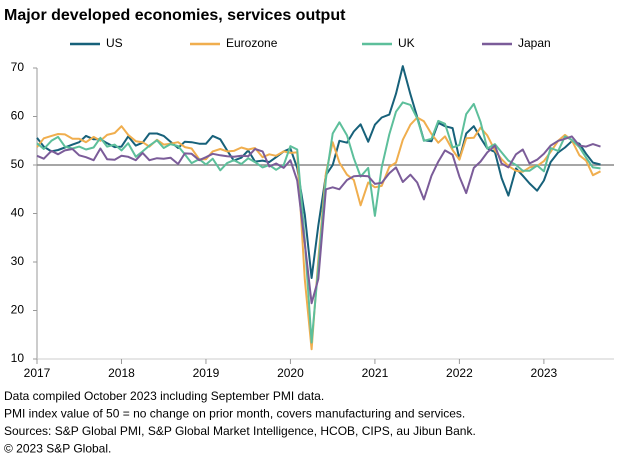 This screenshot has height=464, width=620. Describe the element at coordinates (206, 373) in the screenshot. I see `x-tick-label: 2019` at that location.